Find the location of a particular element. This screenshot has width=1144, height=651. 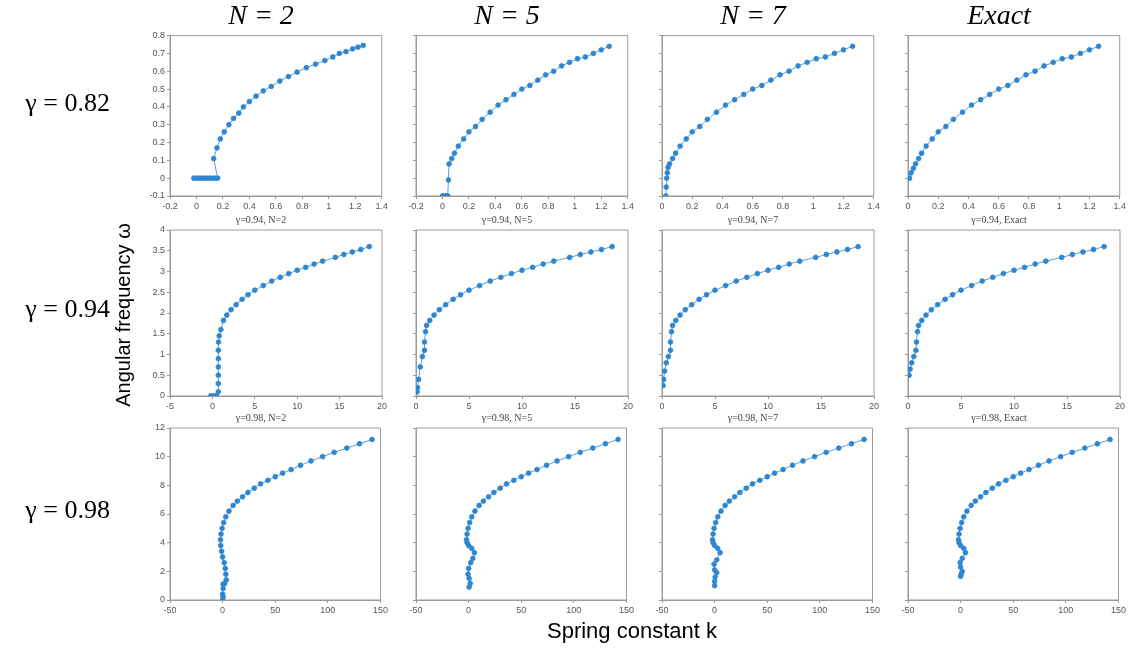

x-tick-label: -5 is located at coordinates (170, 405).